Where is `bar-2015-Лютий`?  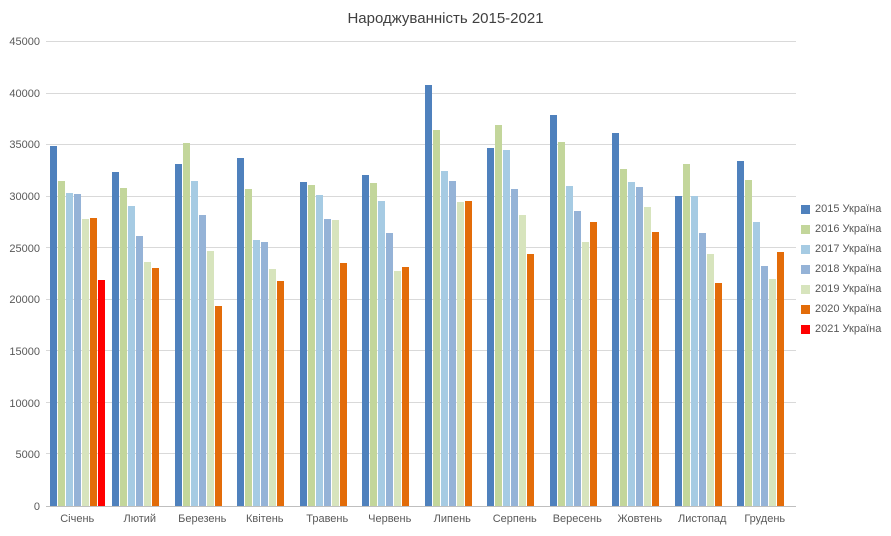 bar-2015-Лютий is located at coordinates (116, 338).